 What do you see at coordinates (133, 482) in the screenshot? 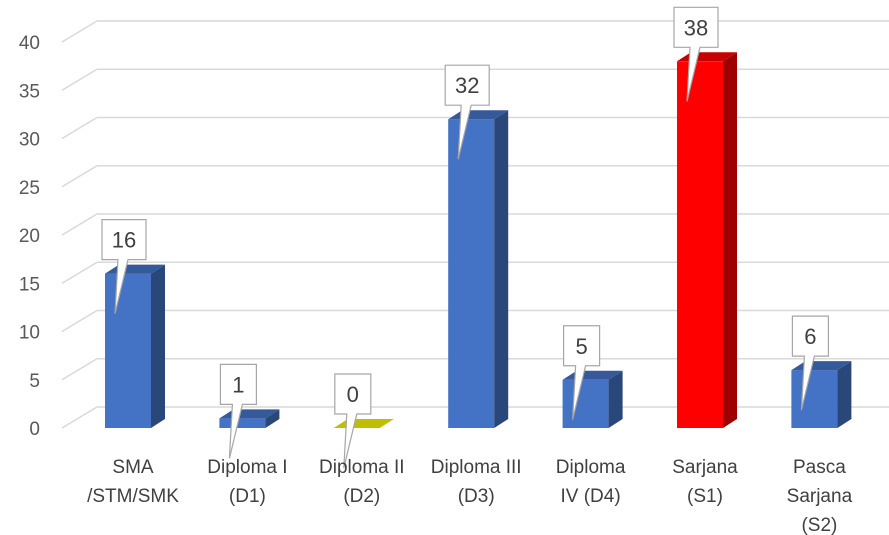
I see `category-label: SMA/STM/SMK` at bounding box center [133, 482].